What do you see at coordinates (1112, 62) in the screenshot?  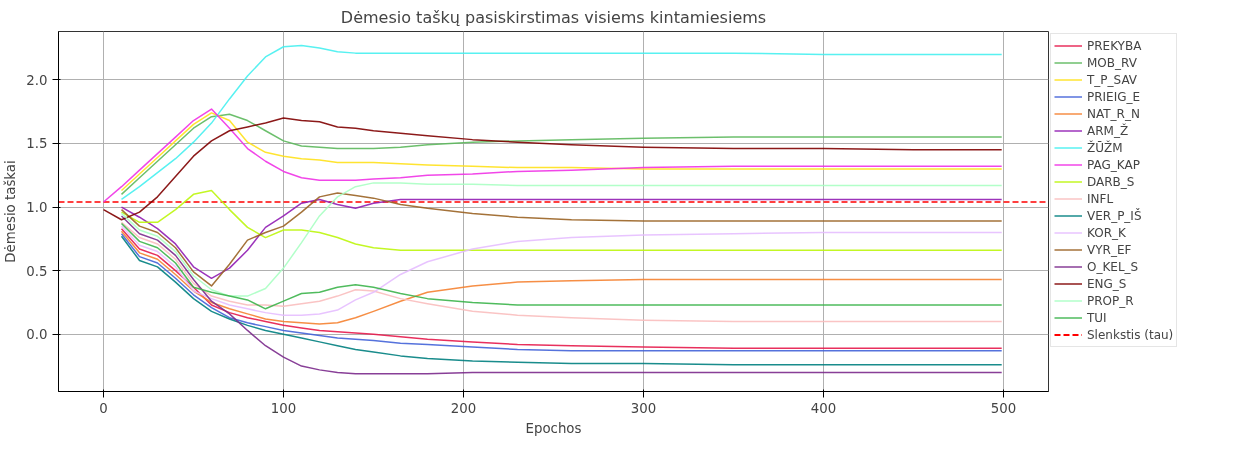 I see `legend-label: MOB_RV` at bounding box center [1112, 62].